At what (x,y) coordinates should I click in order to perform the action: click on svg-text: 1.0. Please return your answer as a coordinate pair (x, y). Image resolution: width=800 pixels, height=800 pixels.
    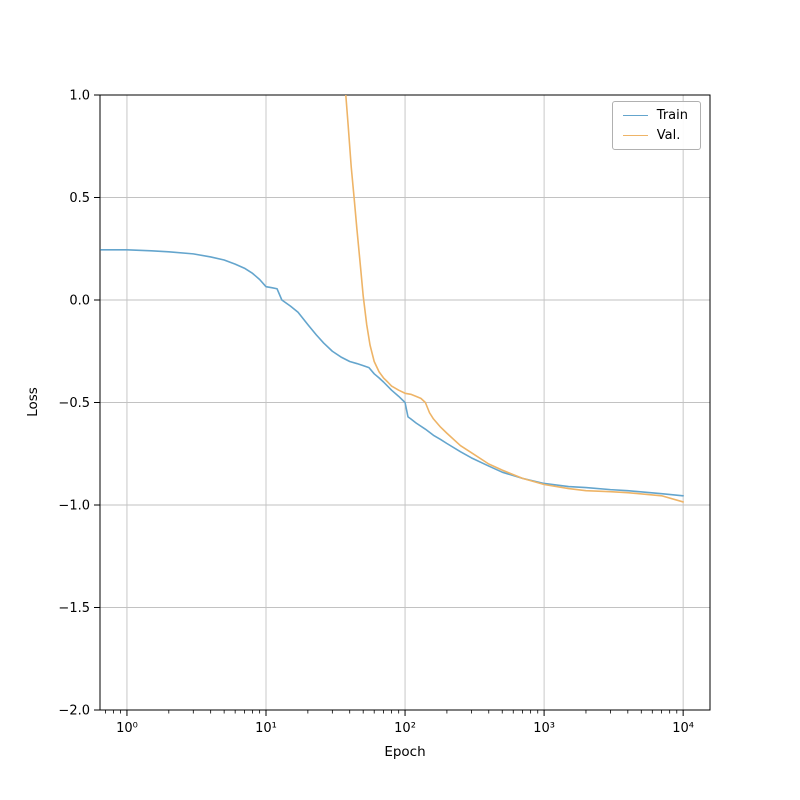
    Looking at the image, I should click on (79, 96).